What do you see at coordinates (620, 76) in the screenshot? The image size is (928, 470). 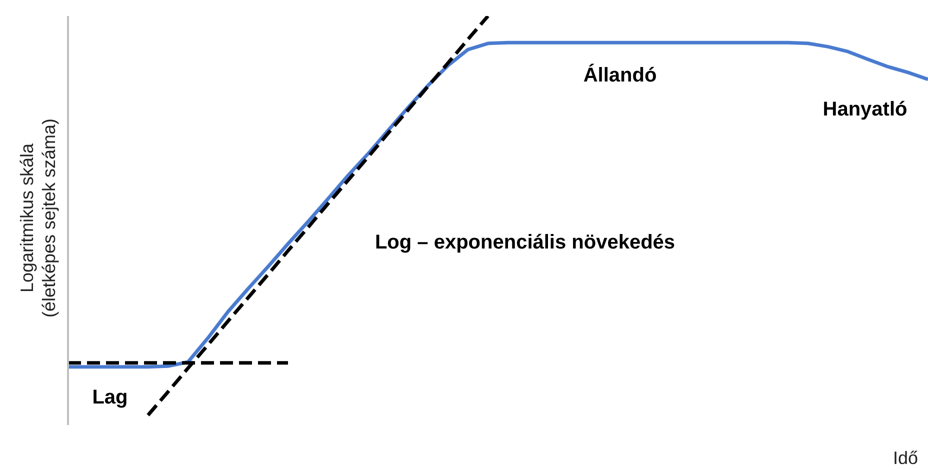 I see `annotation: Állandó` at bounding box center [620, 76].